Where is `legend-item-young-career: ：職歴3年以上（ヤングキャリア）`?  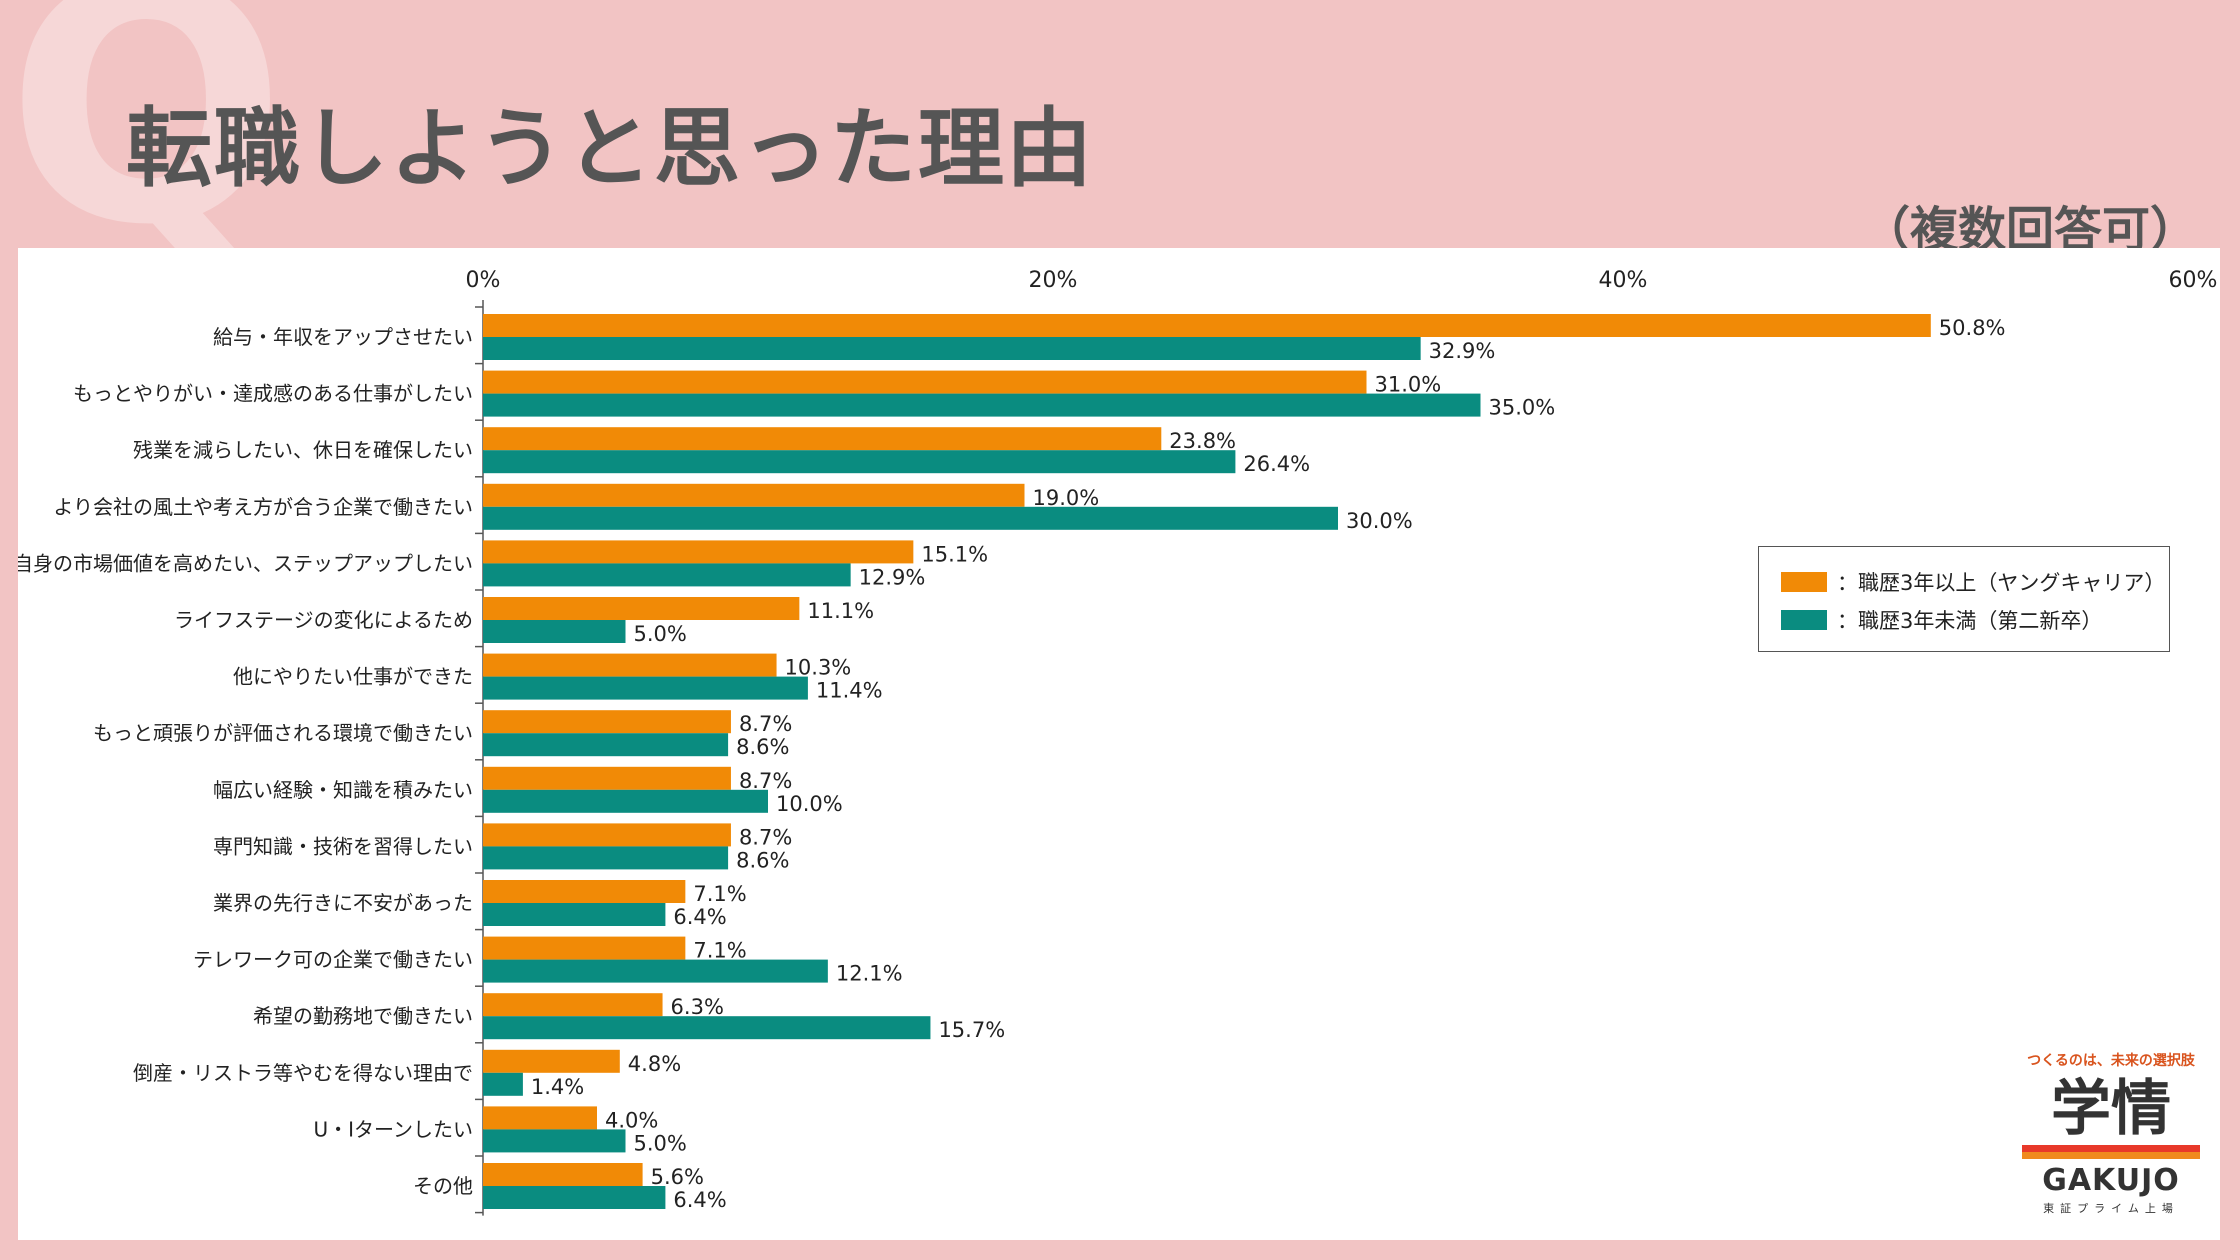
legend-item-young-career: ：職歴3年以上（ヤングキャリア） is located at coordinates (1973, 582).